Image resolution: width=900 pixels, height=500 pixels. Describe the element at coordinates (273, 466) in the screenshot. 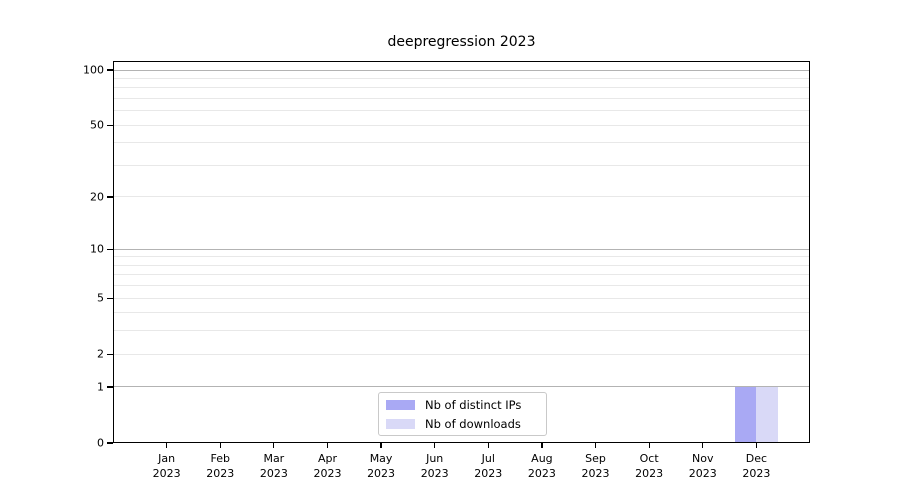

I see `x-tick-label: Mar 2023` at that location.